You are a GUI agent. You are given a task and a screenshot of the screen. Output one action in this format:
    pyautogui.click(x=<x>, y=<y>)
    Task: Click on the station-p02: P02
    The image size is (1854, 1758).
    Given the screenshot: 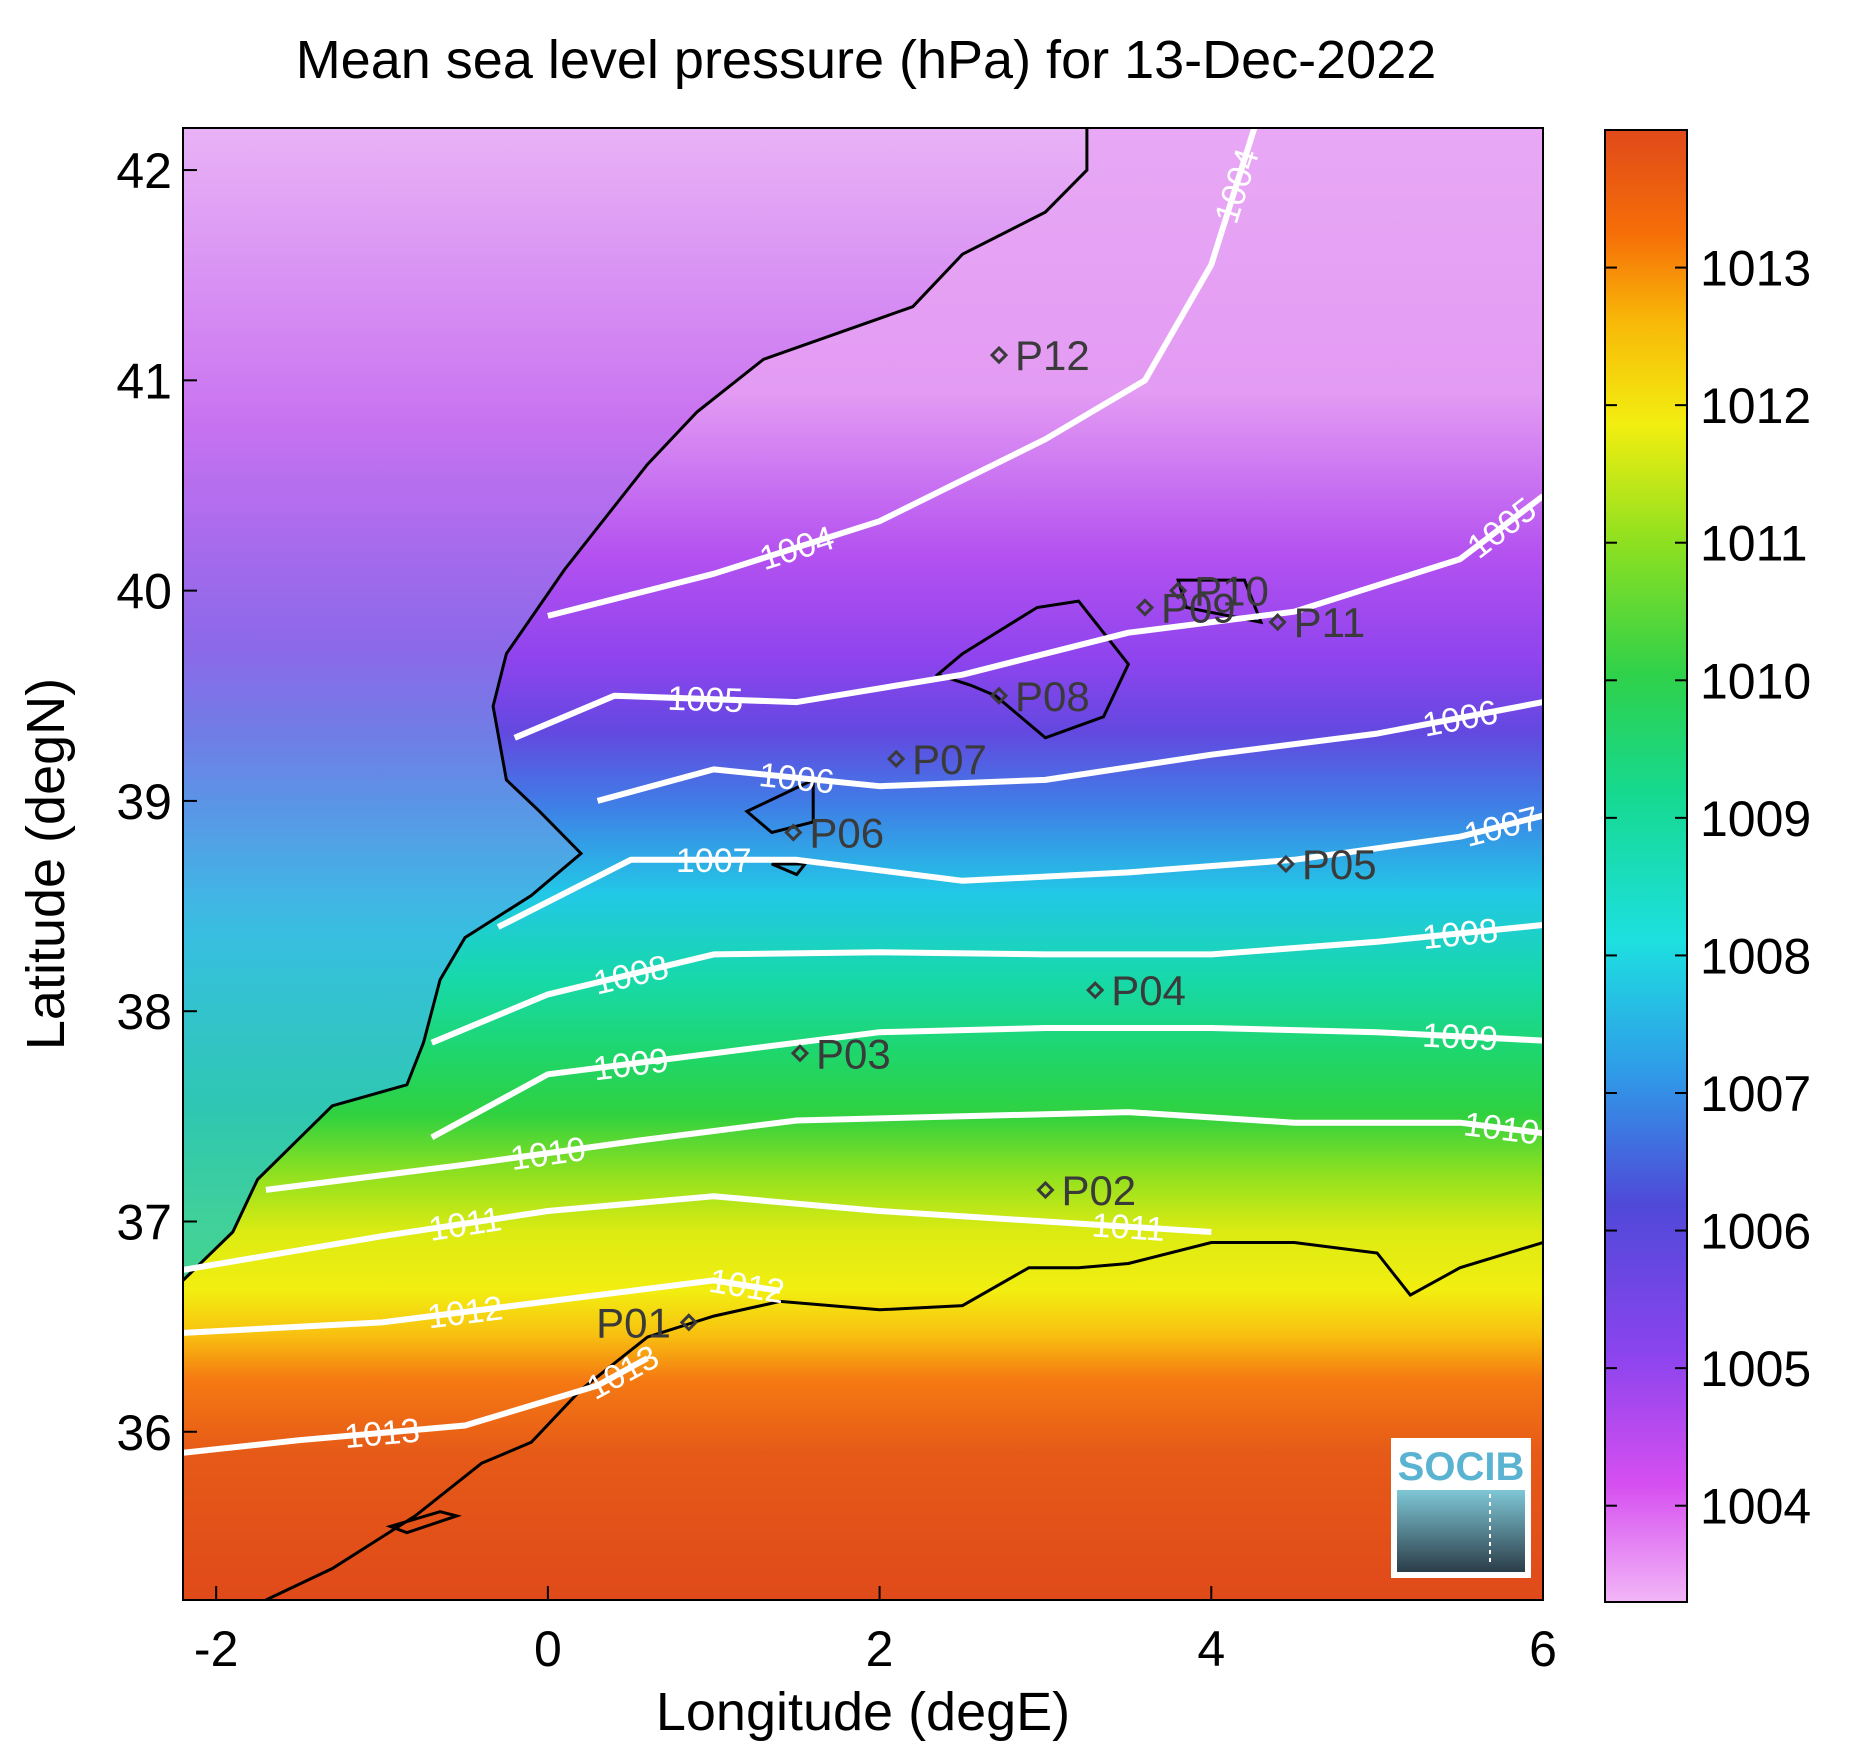 What is the action you would take?
    pyautogui.click(x=1086, y=1190)
    